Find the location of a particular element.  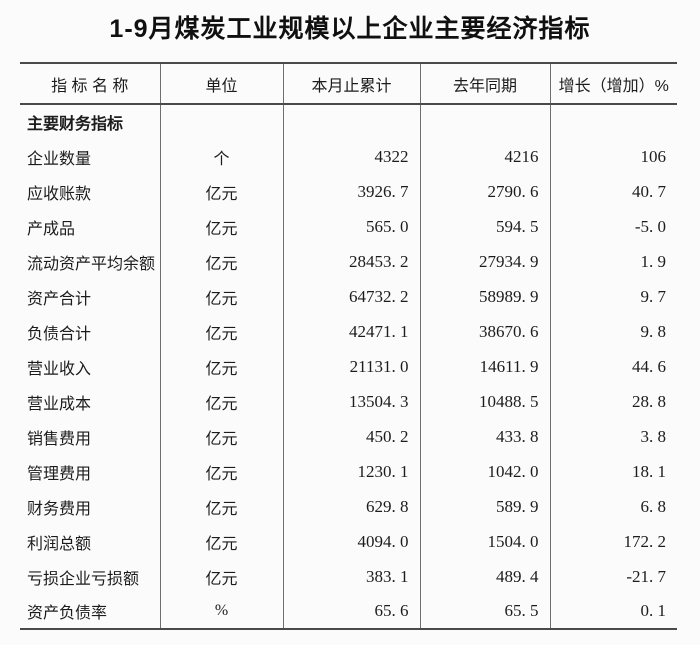

header-last-year-same-period: 去年同期 is located at coordinates (484, 83).